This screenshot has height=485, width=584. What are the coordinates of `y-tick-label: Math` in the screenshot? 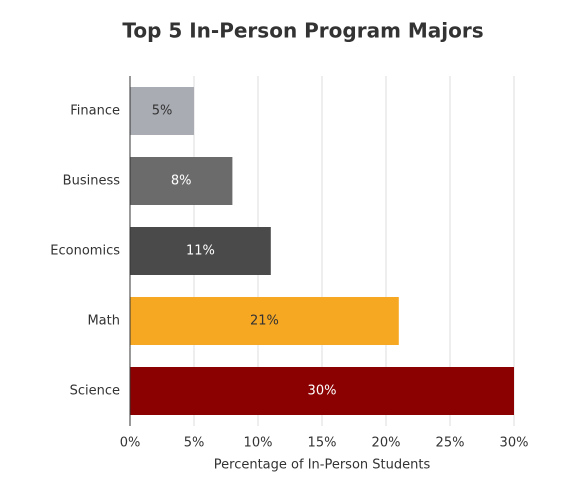 It's located at (103, 321).